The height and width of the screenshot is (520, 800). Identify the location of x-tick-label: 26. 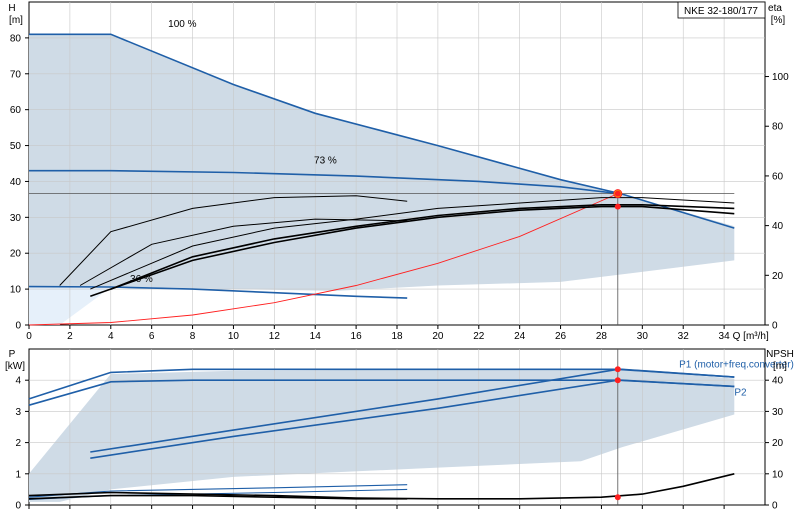
(561, 336).